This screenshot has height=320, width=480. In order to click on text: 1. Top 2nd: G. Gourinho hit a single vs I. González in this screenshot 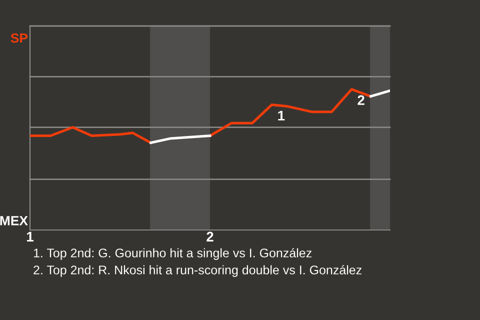, I will do `click(173, 254)`.